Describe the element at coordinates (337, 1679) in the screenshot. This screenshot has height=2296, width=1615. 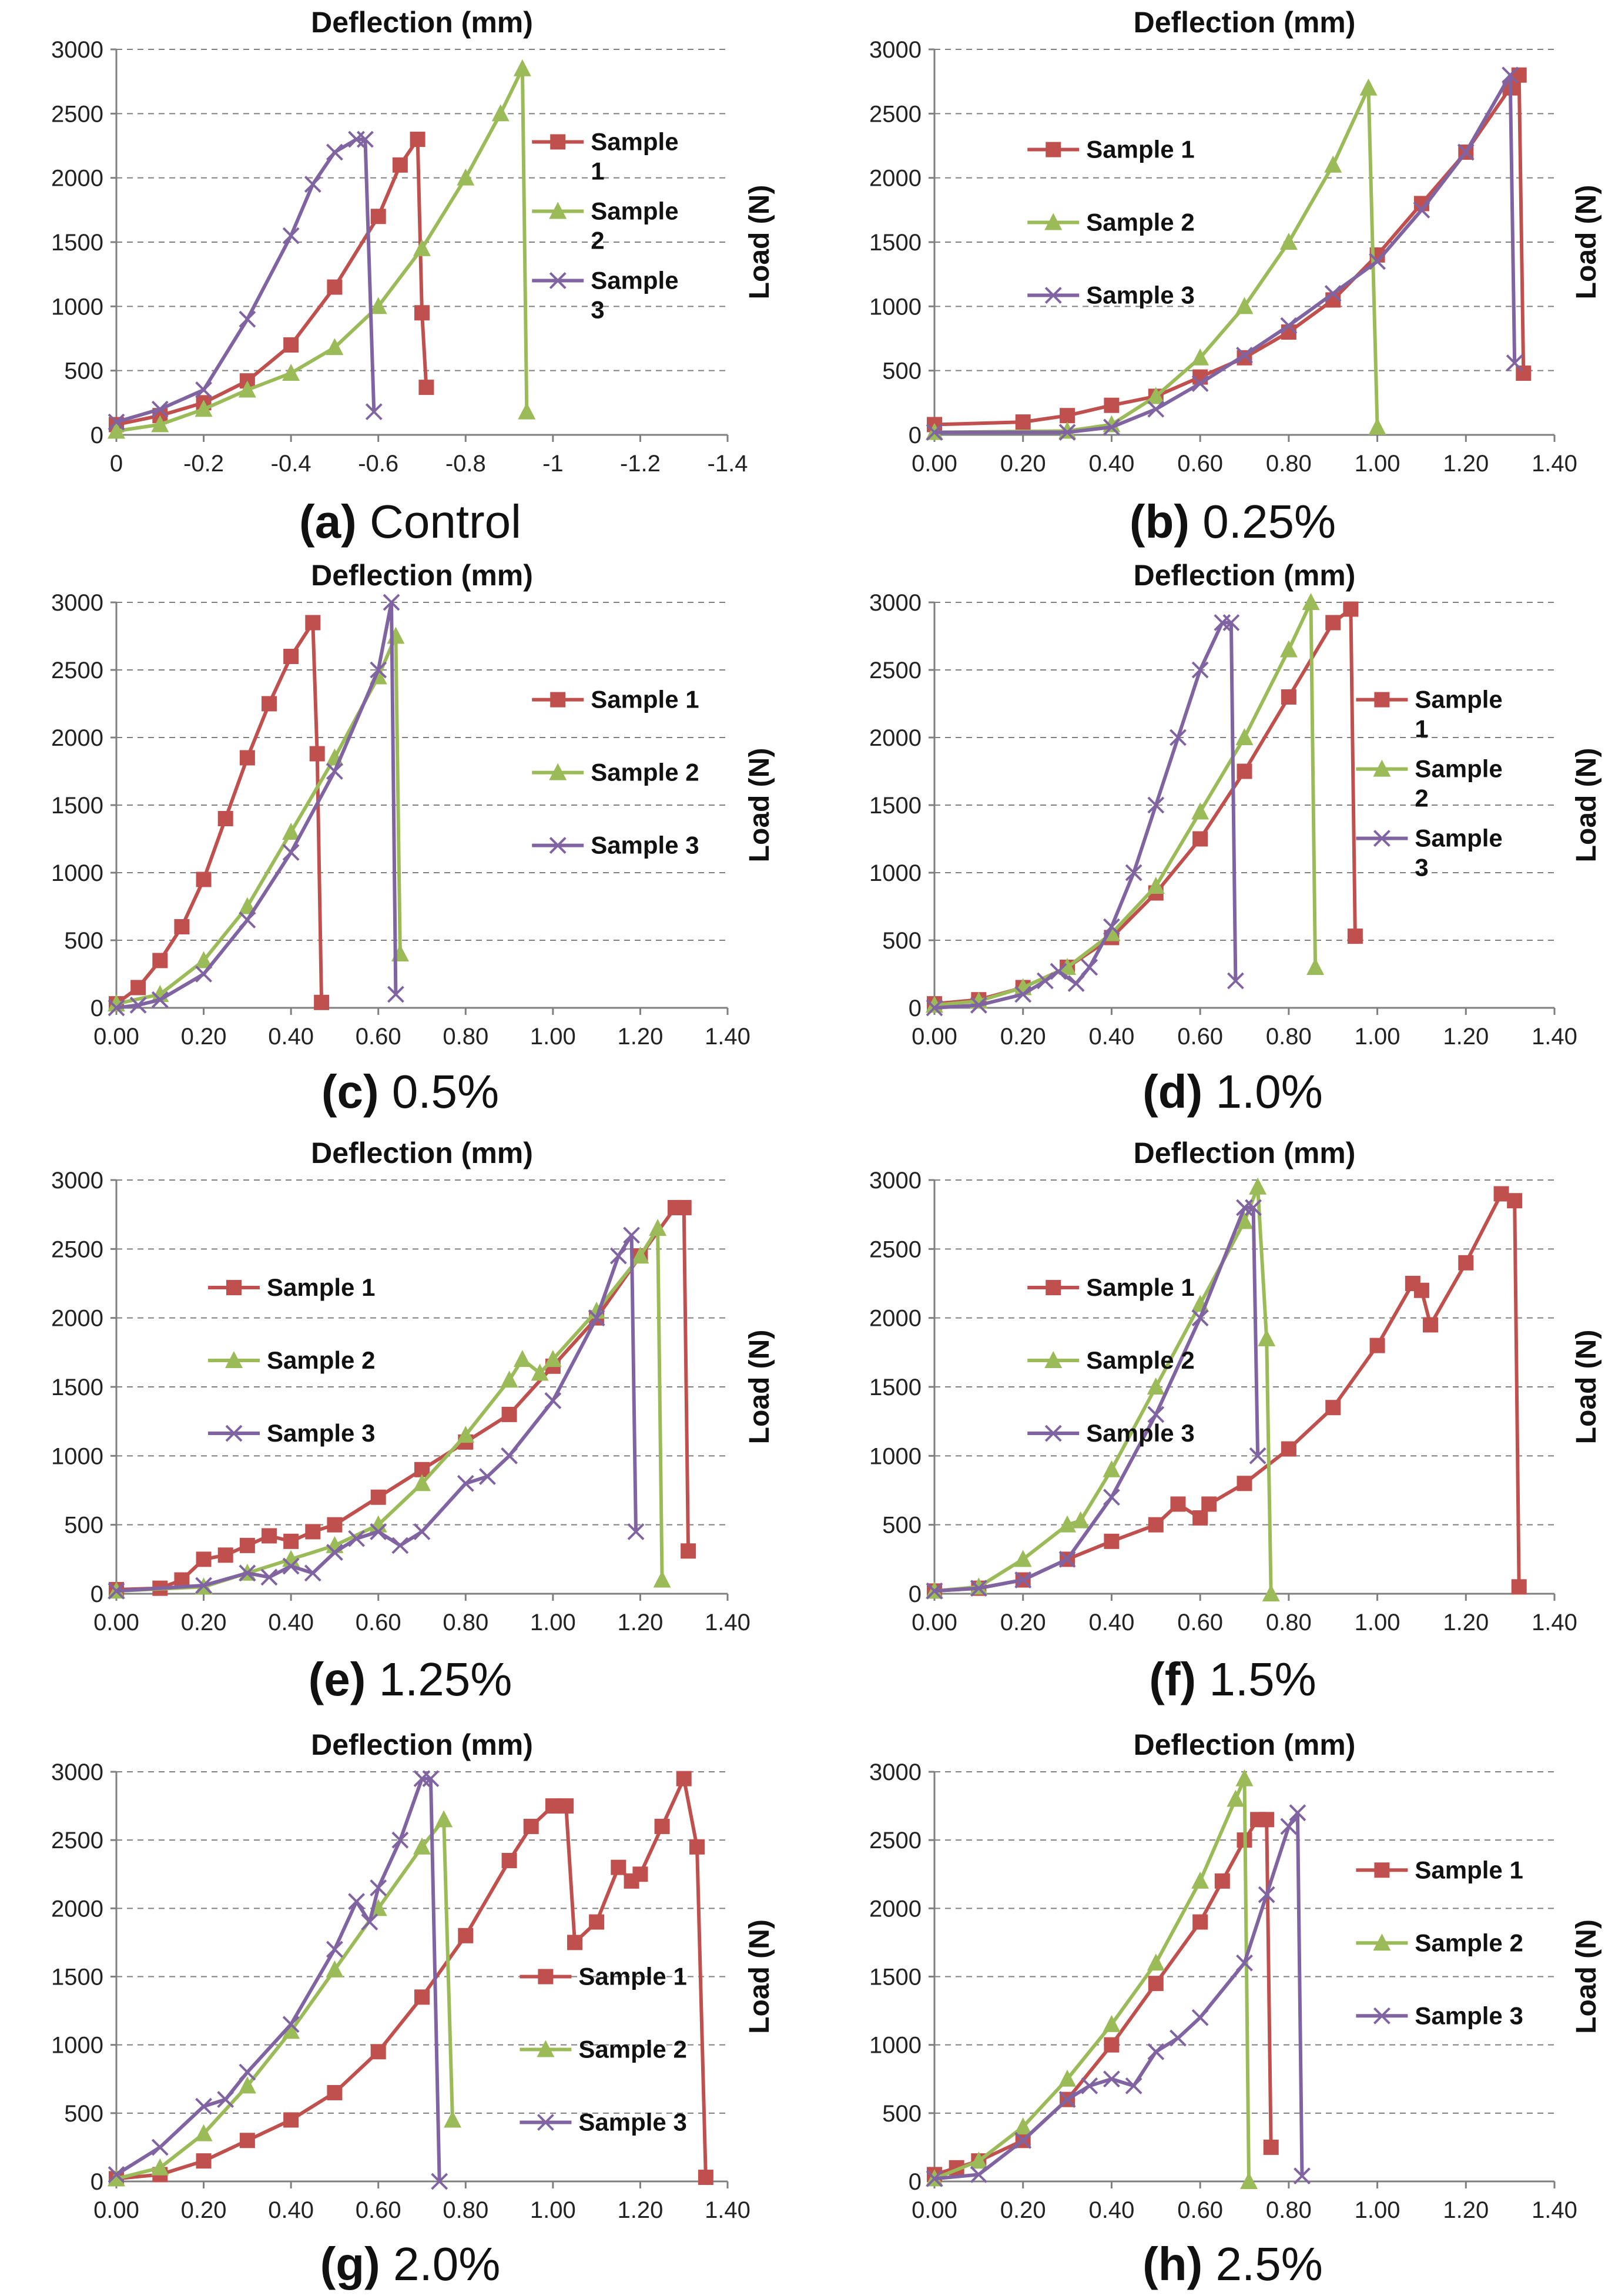
I see `caption-letter: (e)` at that location.